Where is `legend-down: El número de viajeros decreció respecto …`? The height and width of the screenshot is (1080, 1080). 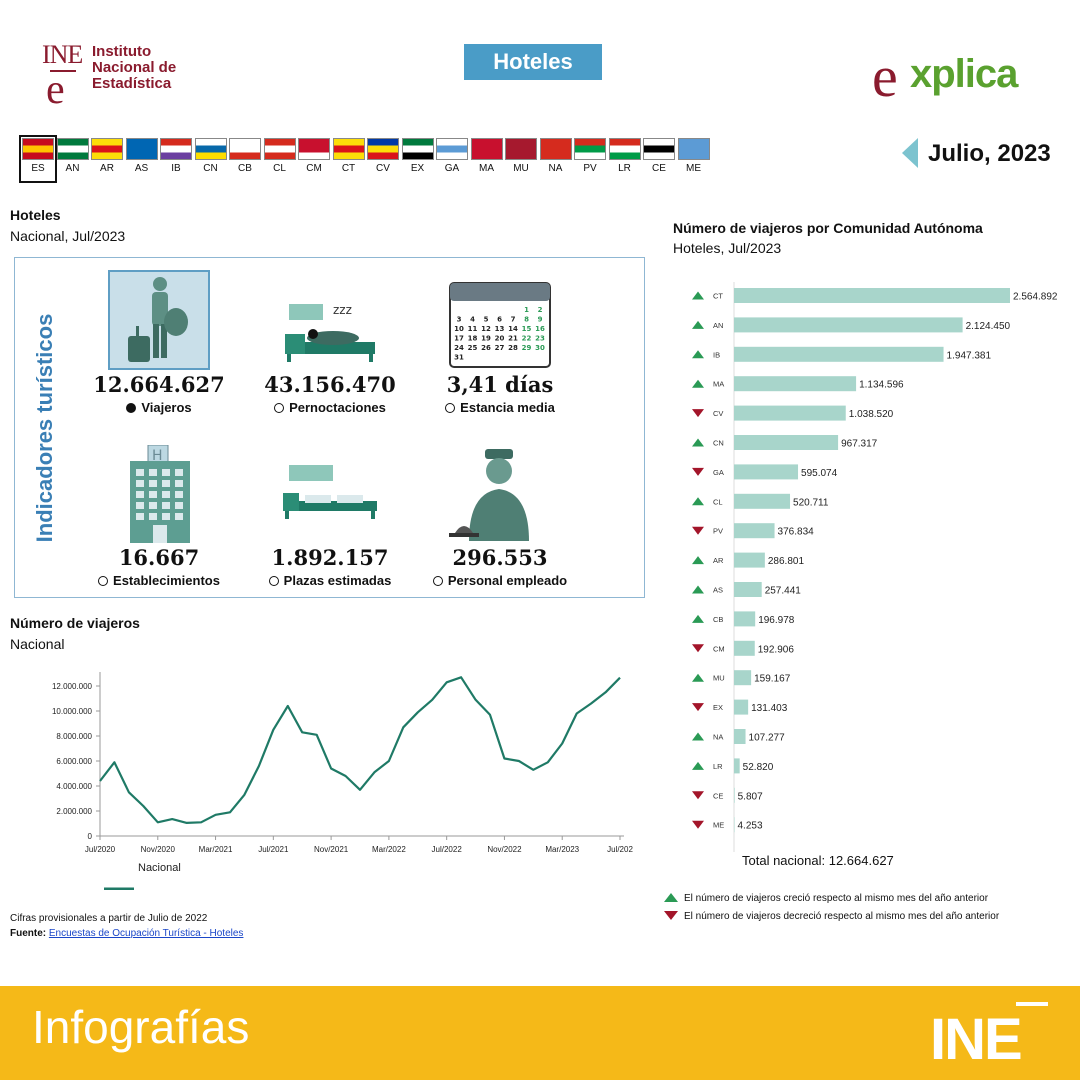 legend-down: El número de viajeros decreció respecto … is located at coordinates (831, 916).